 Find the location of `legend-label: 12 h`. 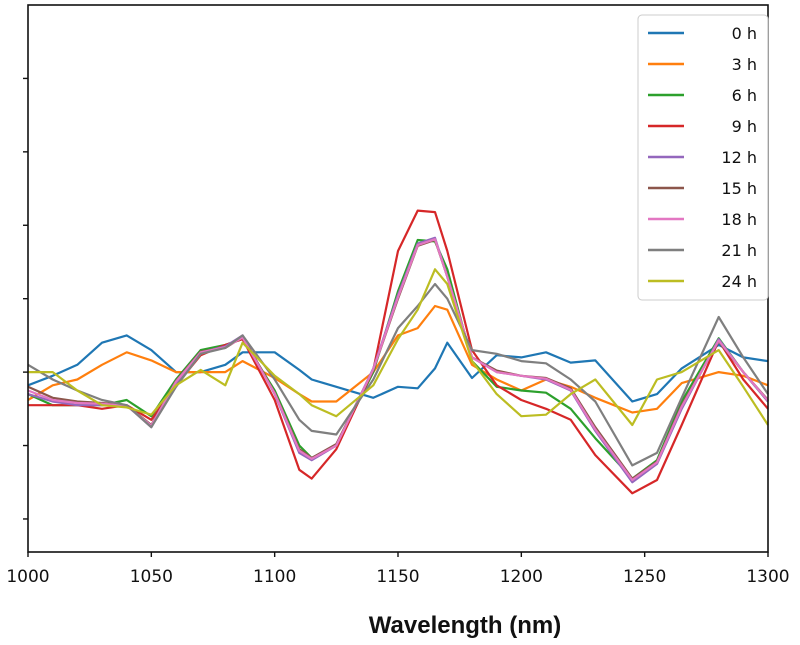

legend-label: 12 h is located at coordinates (739, 157).